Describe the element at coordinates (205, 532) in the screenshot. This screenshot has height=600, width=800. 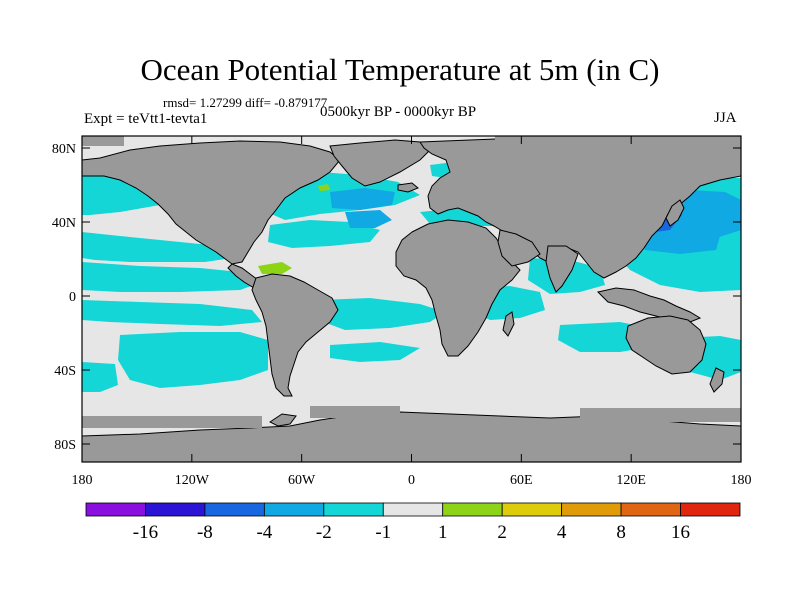
I see `colorbar-label: -8` at that location.